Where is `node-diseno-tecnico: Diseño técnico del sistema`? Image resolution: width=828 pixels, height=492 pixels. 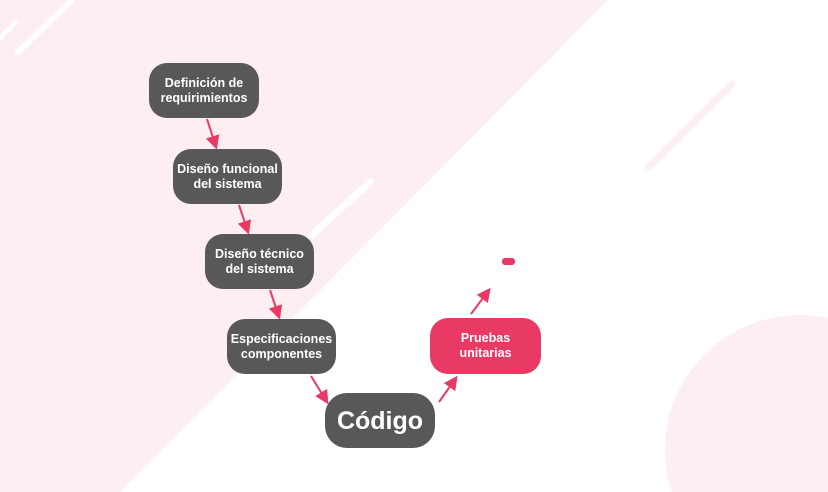
node-diseno-tecnico: Diseño técnico del sistema is located at coordinates (259, 261).